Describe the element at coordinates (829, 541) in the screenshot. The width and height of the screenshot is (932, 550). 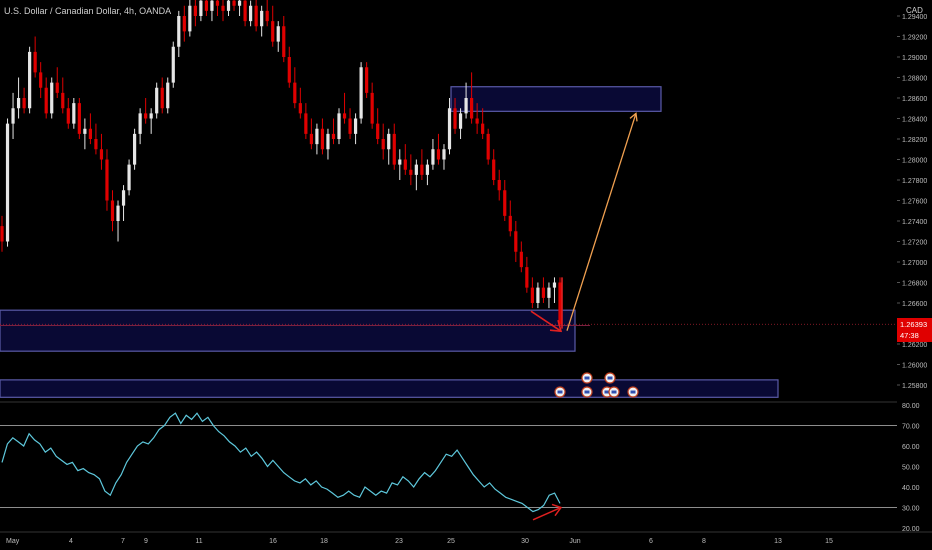
I see `time-tick-label: 15` at that location.